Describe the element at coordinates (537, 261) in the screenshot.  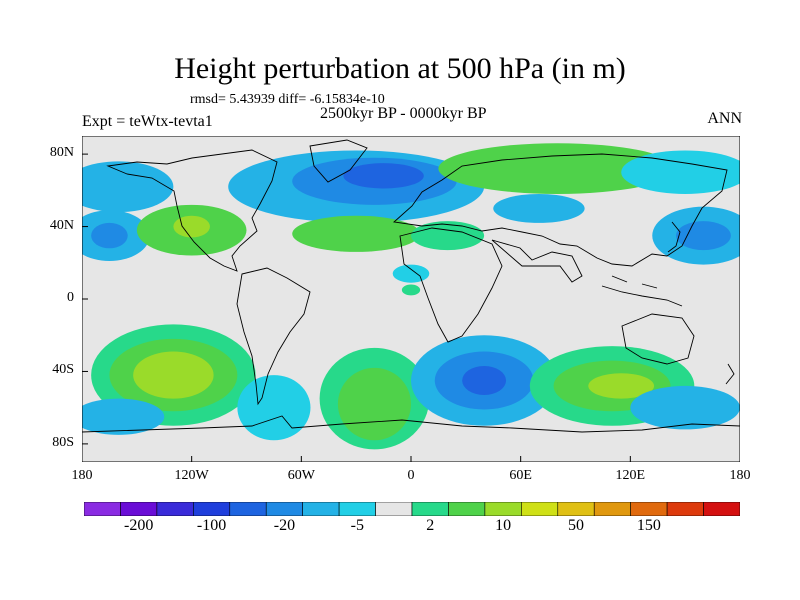
I see `coast-south-asia` at that location.